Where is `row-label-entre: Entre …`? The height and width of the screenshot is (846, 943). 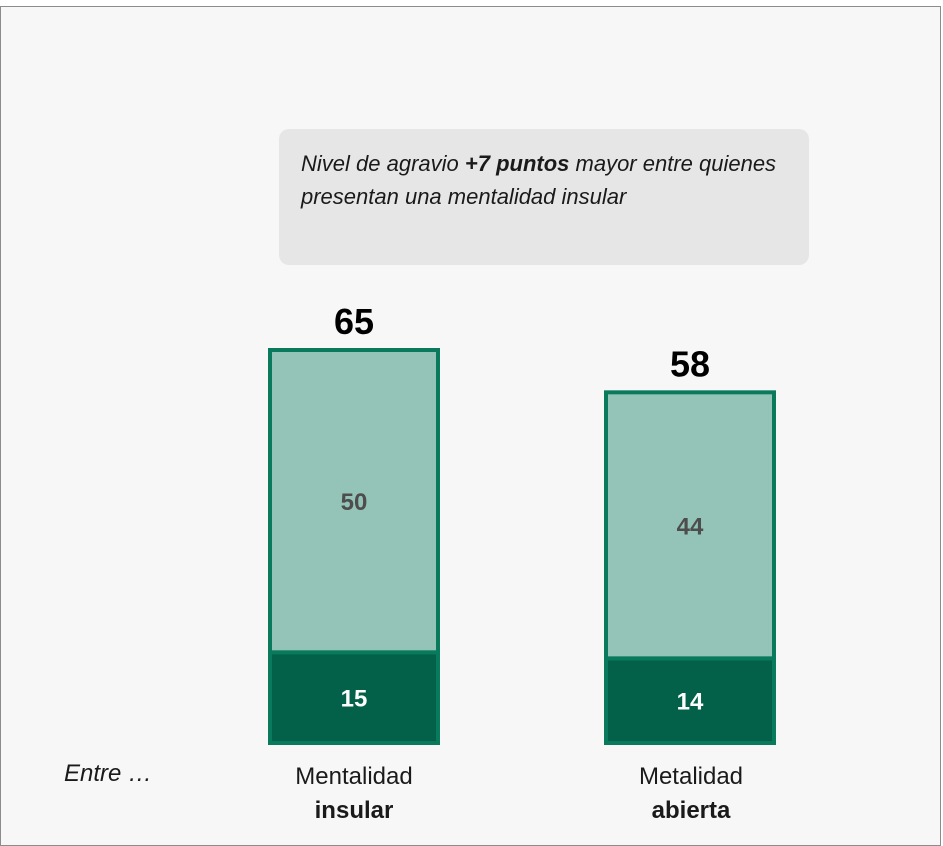 row-label-entre: Entre … is located at coordinates (108, 773).